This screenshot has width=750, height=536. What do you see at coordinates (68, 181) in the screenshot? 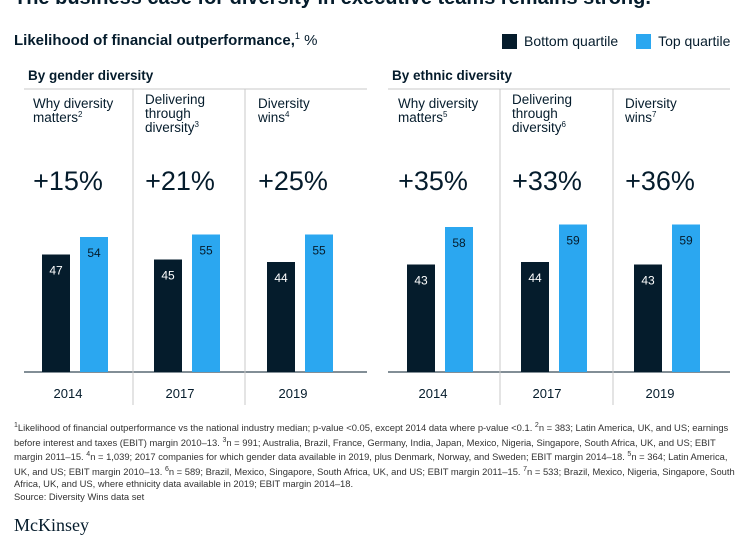
I see `delta-label: +15%` at bounding box center [68, 181].